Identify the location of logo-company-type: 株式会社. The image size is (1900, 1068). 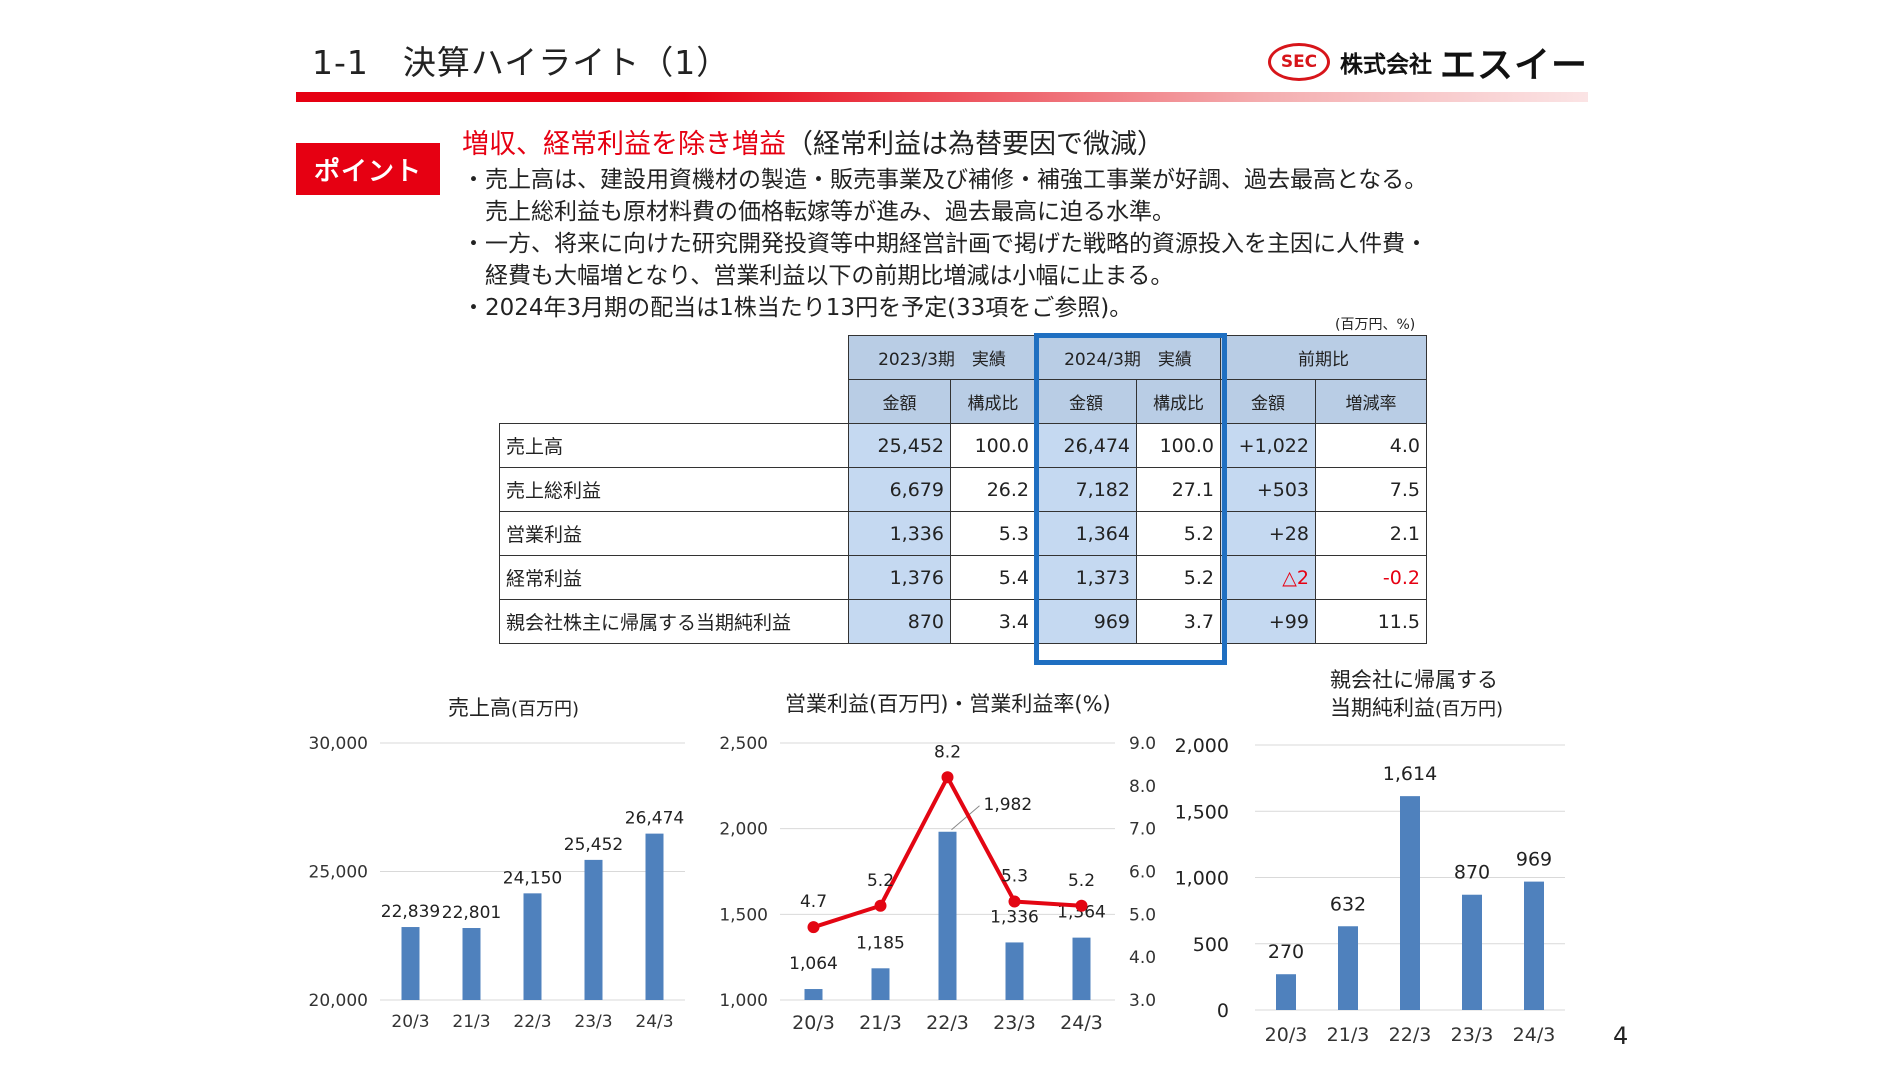
(1386, 65).